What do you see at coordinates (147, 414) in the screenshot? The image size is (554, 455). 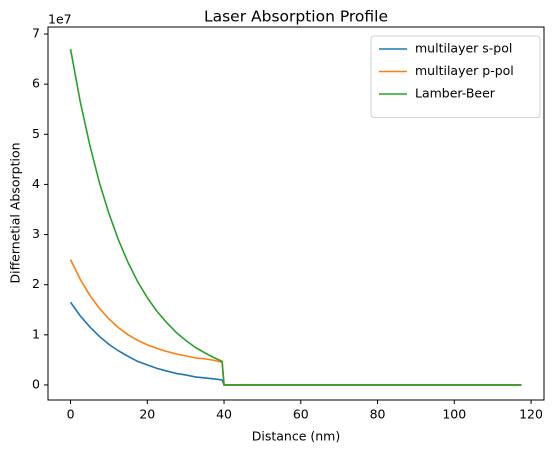 I see `x-tick-label: 20` at bounding box center [147, 414].